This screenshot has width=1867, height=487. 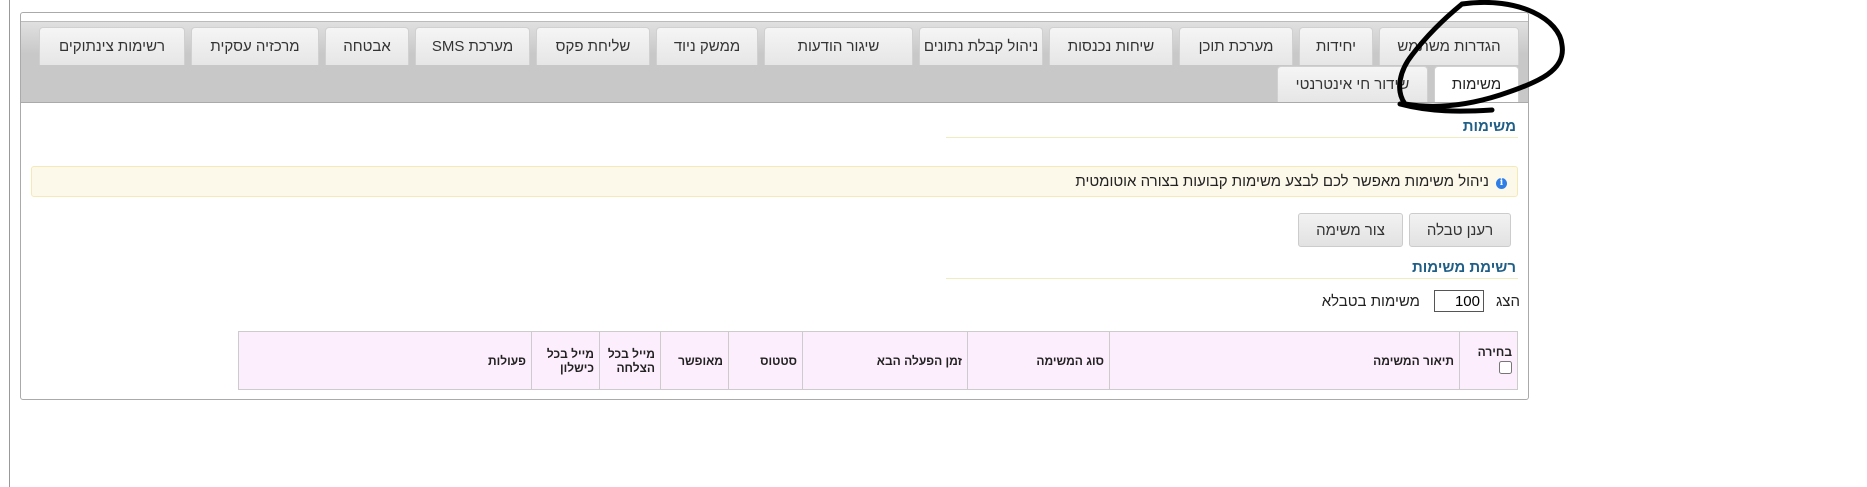 What do you see at coordinates (630, 360) in the screenshot?
I see `col-mail-success: מייל בכל הצלחה` at bounding box center [630, 360].